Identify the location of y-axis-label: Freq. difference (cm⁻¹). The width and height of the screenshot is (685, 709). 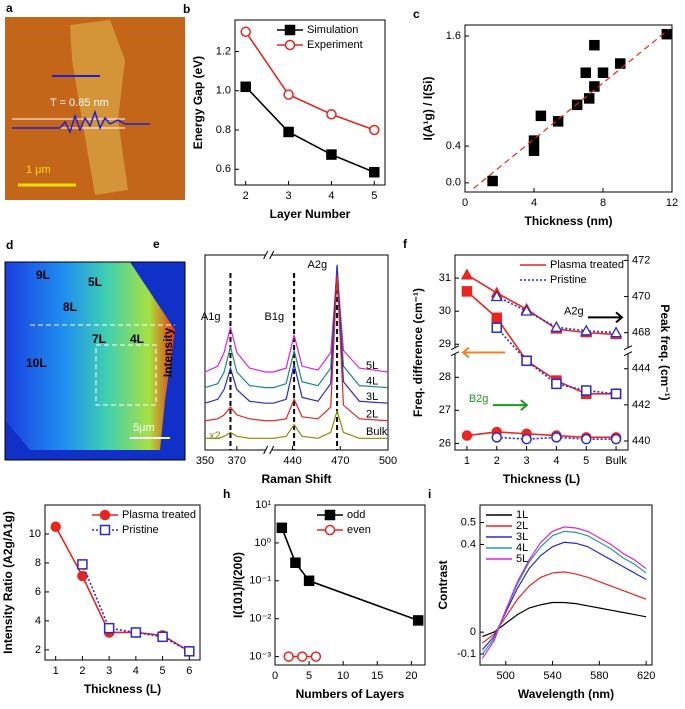
(418, 352).